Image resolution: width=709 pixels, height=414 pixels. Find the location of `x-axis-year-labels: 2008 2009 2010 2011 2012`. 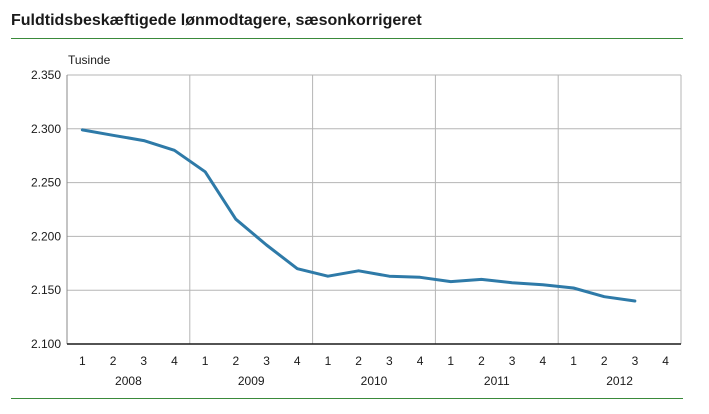

x-axis-year-labels: 2008 2009 2010 2011 2012 is located at coordinates (374, 381).